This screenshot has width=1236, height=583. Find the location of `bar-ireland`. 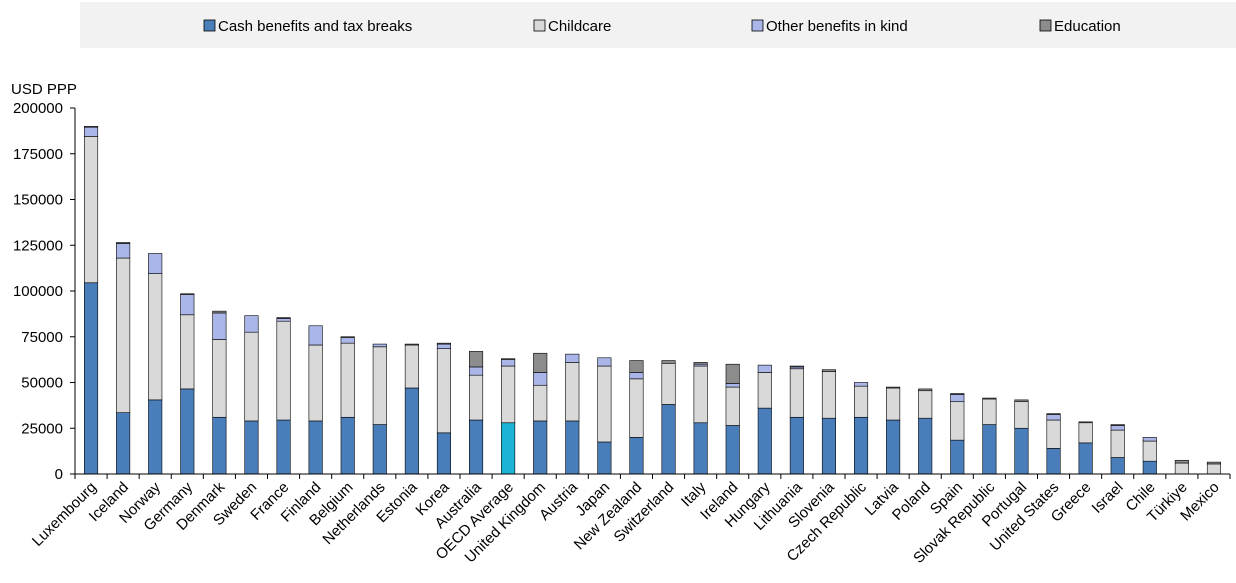

bar-ireland is located at coordinates (732, 419).